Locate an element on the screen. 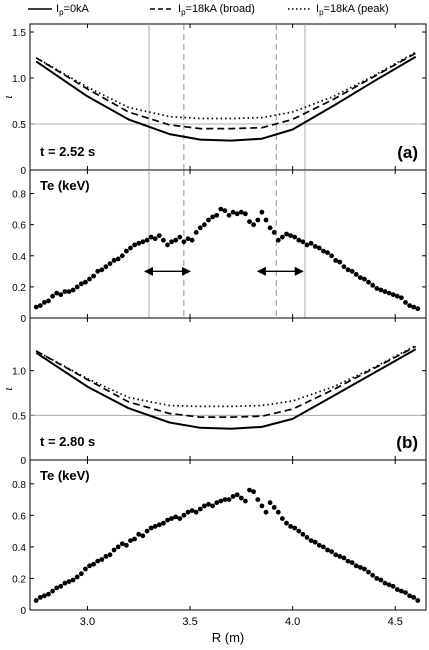 The height and width of the screenshot is (650, 429). panel-tag: (b) is located at coordinates (407, 442).